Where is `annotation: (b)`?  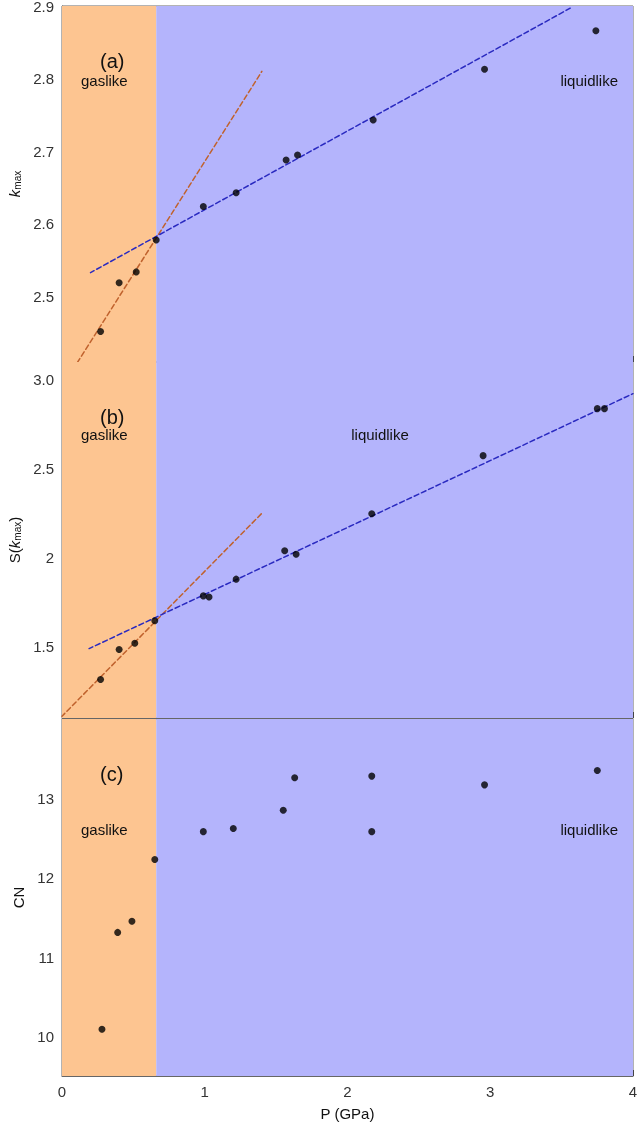
annotation: (b) is located at coordinates (112, 417).